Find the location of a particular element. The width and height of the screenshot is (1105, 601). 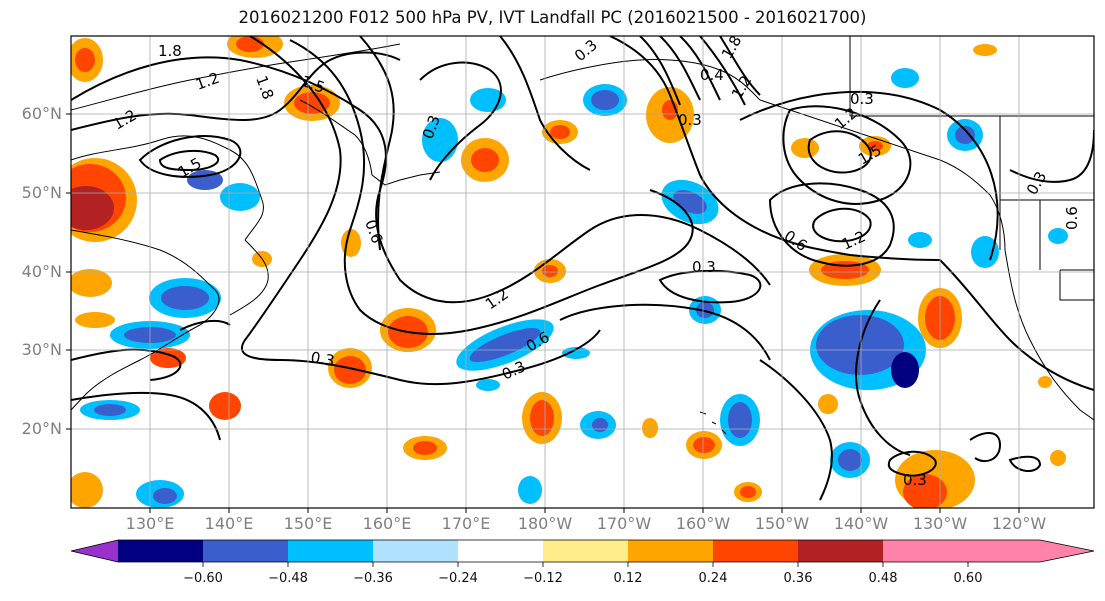

lon-tick-label: 160°E is located at coordinates (387, 523).